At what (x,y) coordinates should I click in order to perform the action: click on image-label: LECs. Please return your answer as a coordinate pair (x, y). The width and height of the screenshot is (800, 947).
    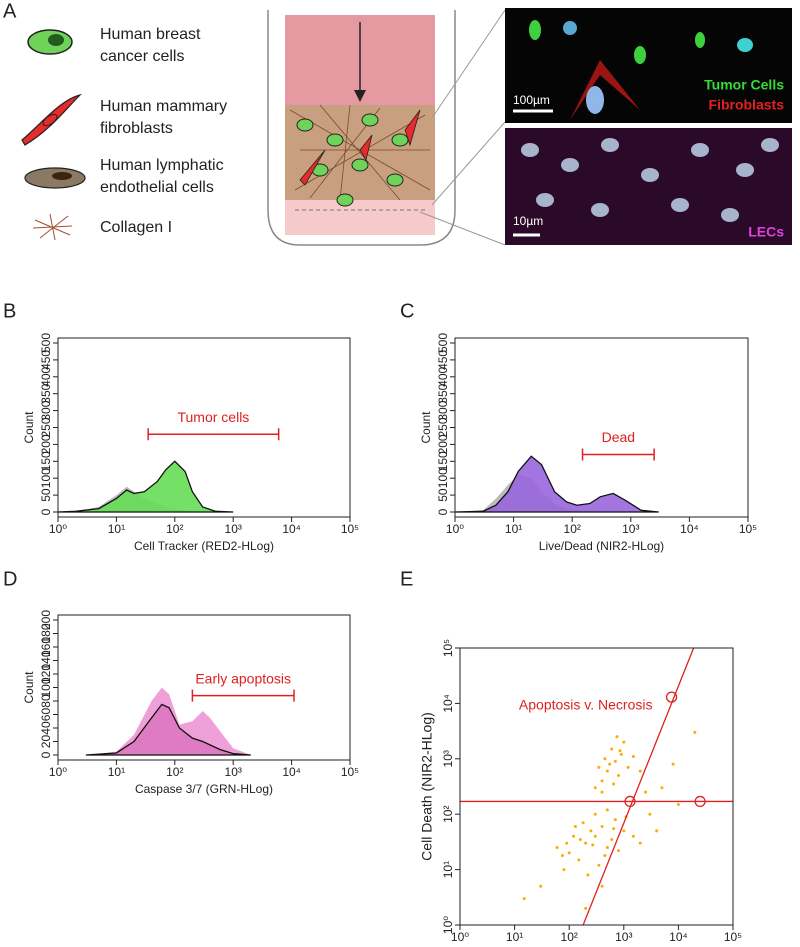
    Looking at the image, I should click on (766, 232).